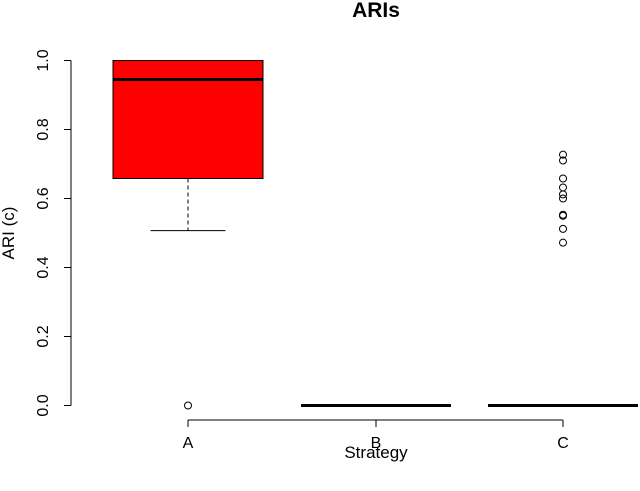 The image size is (640, 491). I want to click on x-tick-label: C, so click(563, 443).